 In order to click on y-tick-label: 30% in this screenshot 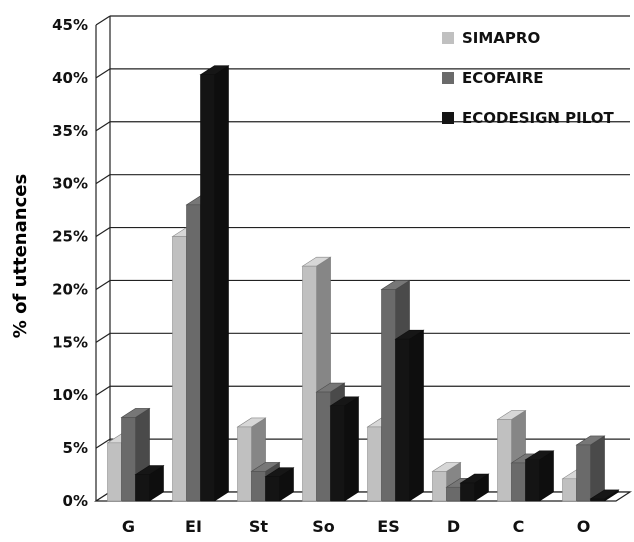, I will do `click(70, 184)`.